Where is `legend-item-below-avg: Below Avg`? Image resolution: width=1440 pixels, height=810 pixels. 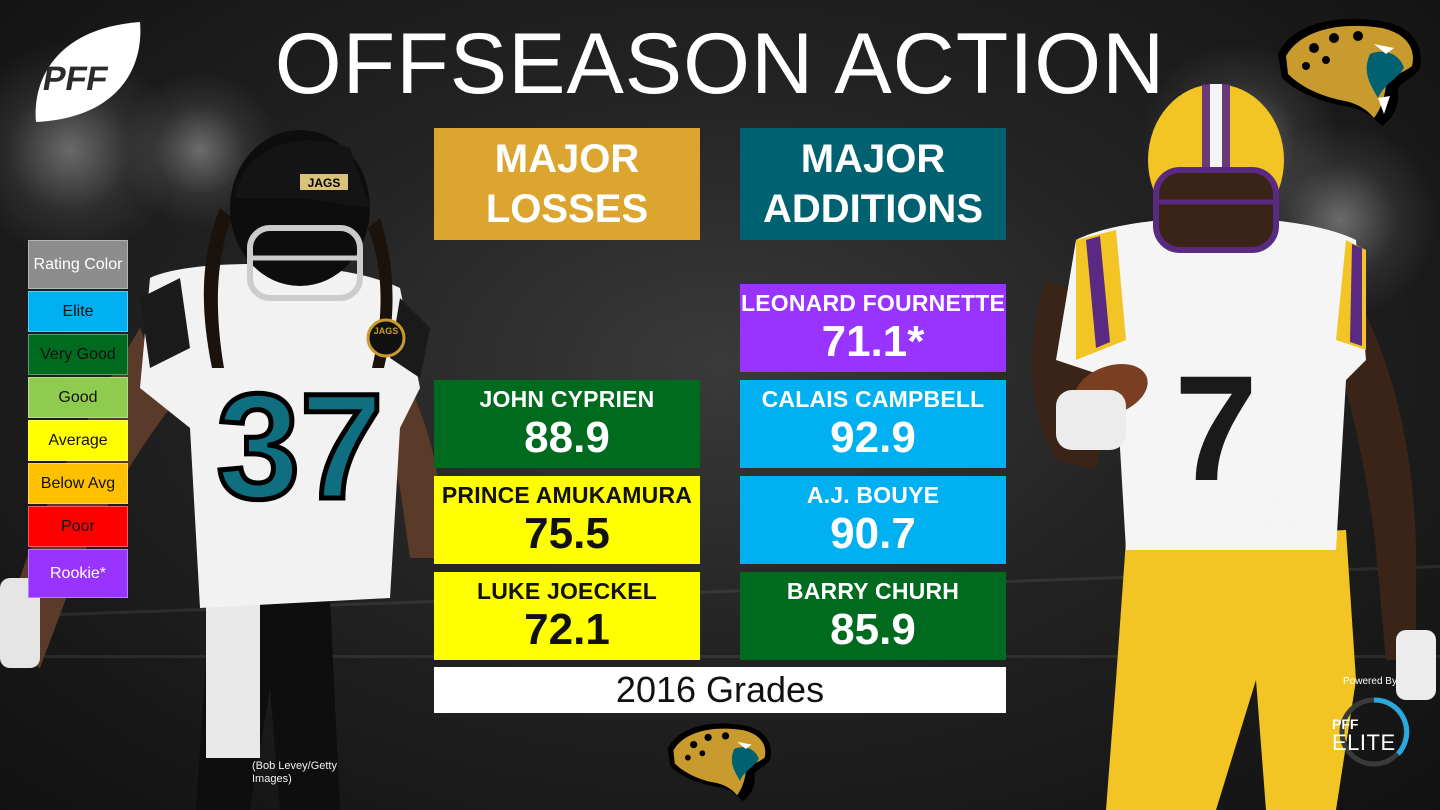
legend-item-below-avg: Below Avg is located at coordinates (78, 483).